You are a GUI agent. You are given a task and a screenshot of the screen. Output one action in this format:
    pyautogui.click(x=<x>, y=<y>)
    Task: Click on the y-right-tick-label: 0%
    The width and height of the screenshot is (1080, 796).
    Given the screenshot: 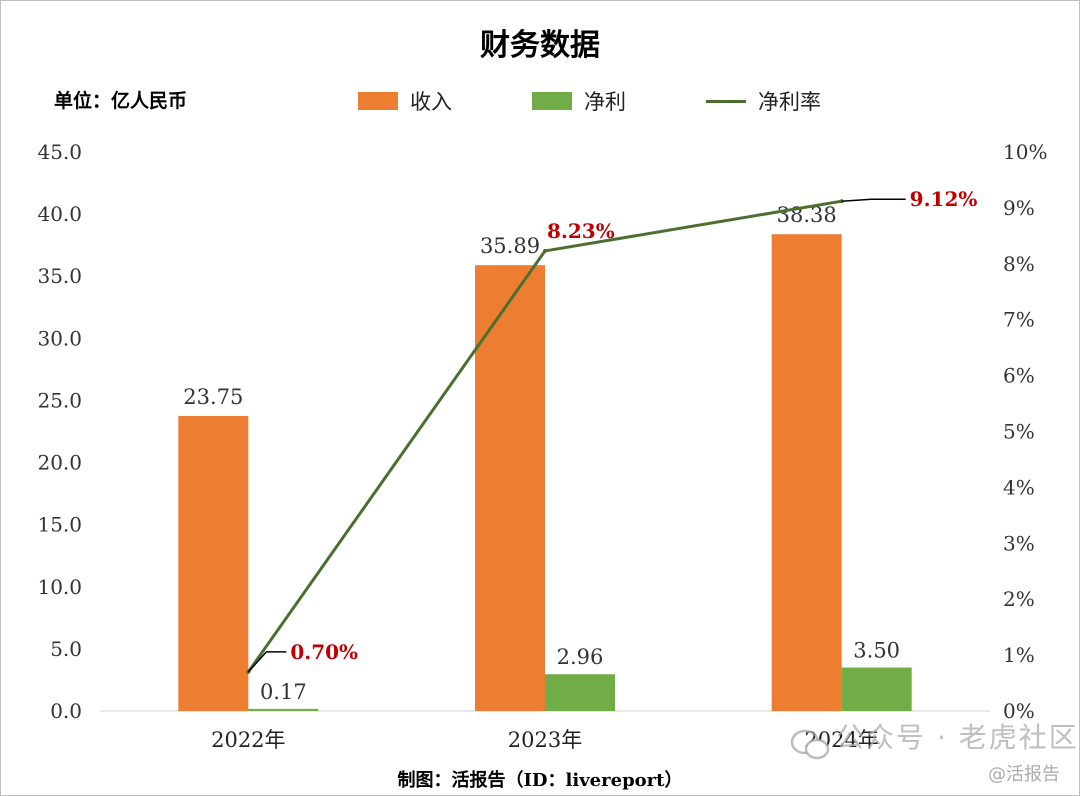 What is the action you would take?
    pyautogui.click(x=1019, y=711)
    